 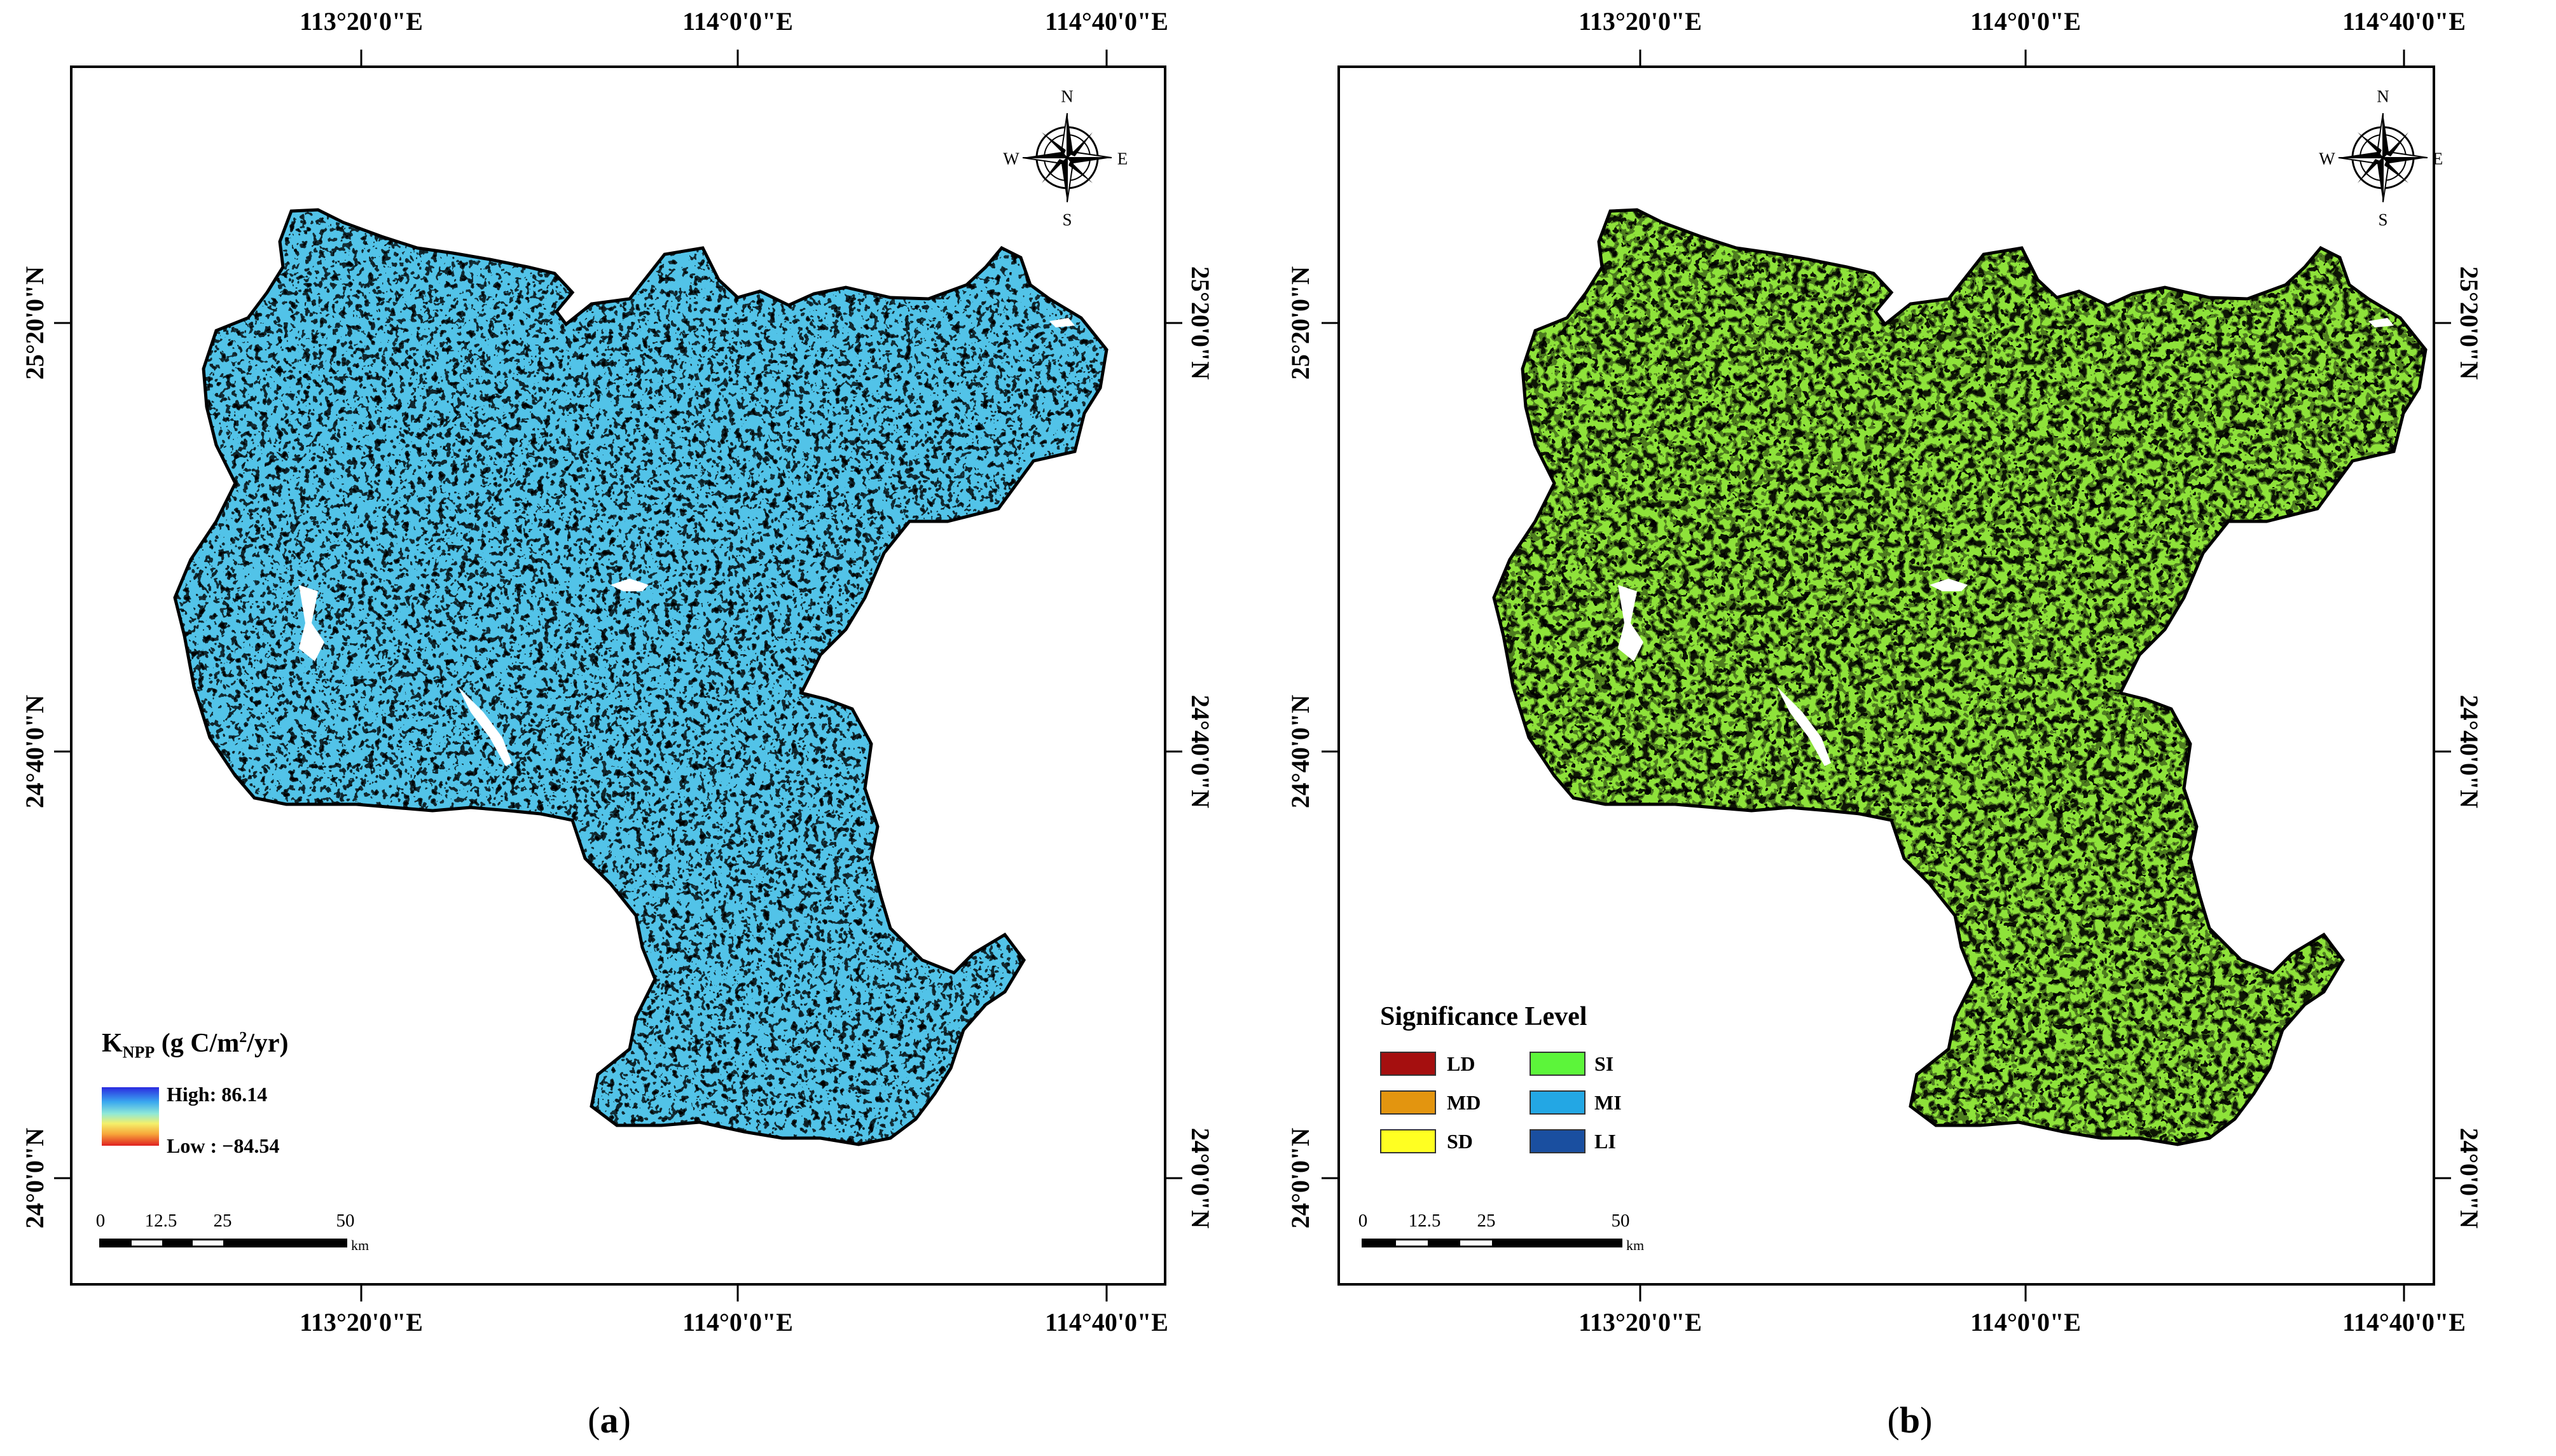 I want to click on legend-swatch-ld, so click(x=1408, y=1064).